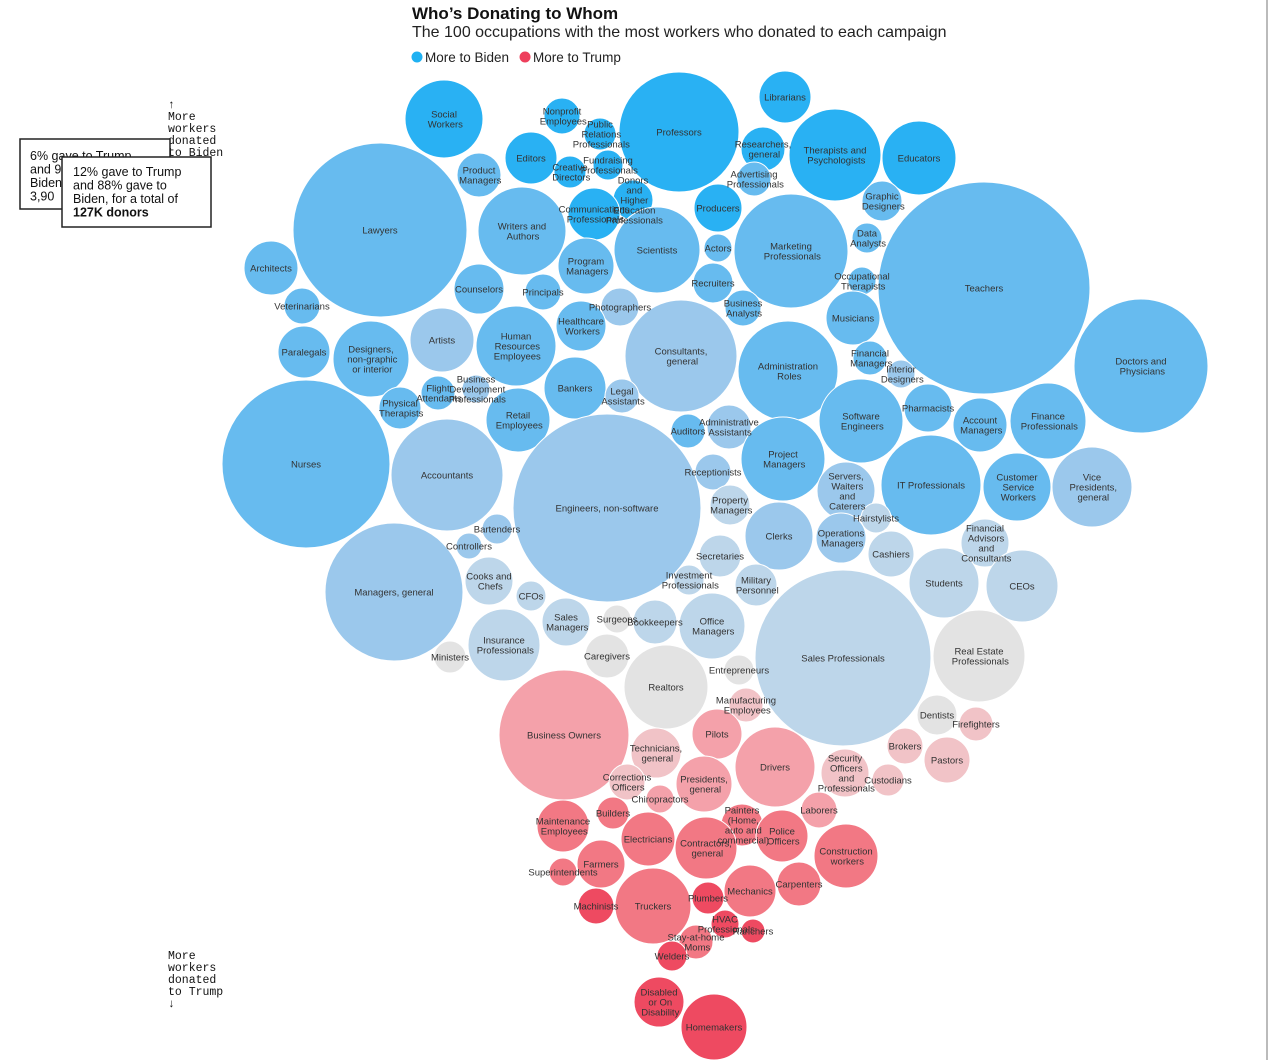  What do you see at coordinates (783, 455) in the screenshot?
I see `label-line: Project` at bounding box center [783, 455].